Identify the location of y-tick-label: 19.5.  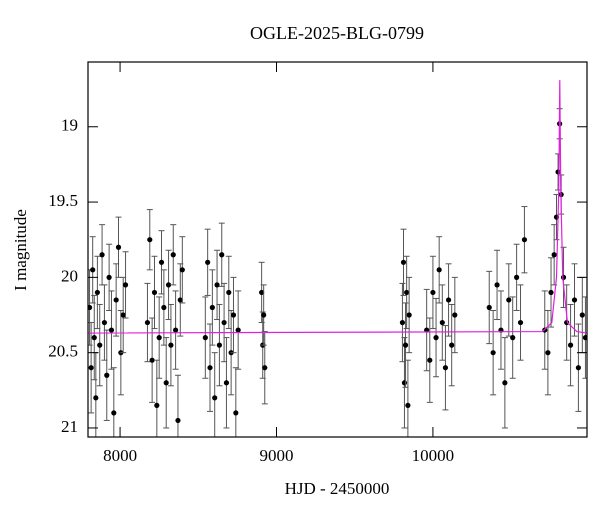
(63, 200).